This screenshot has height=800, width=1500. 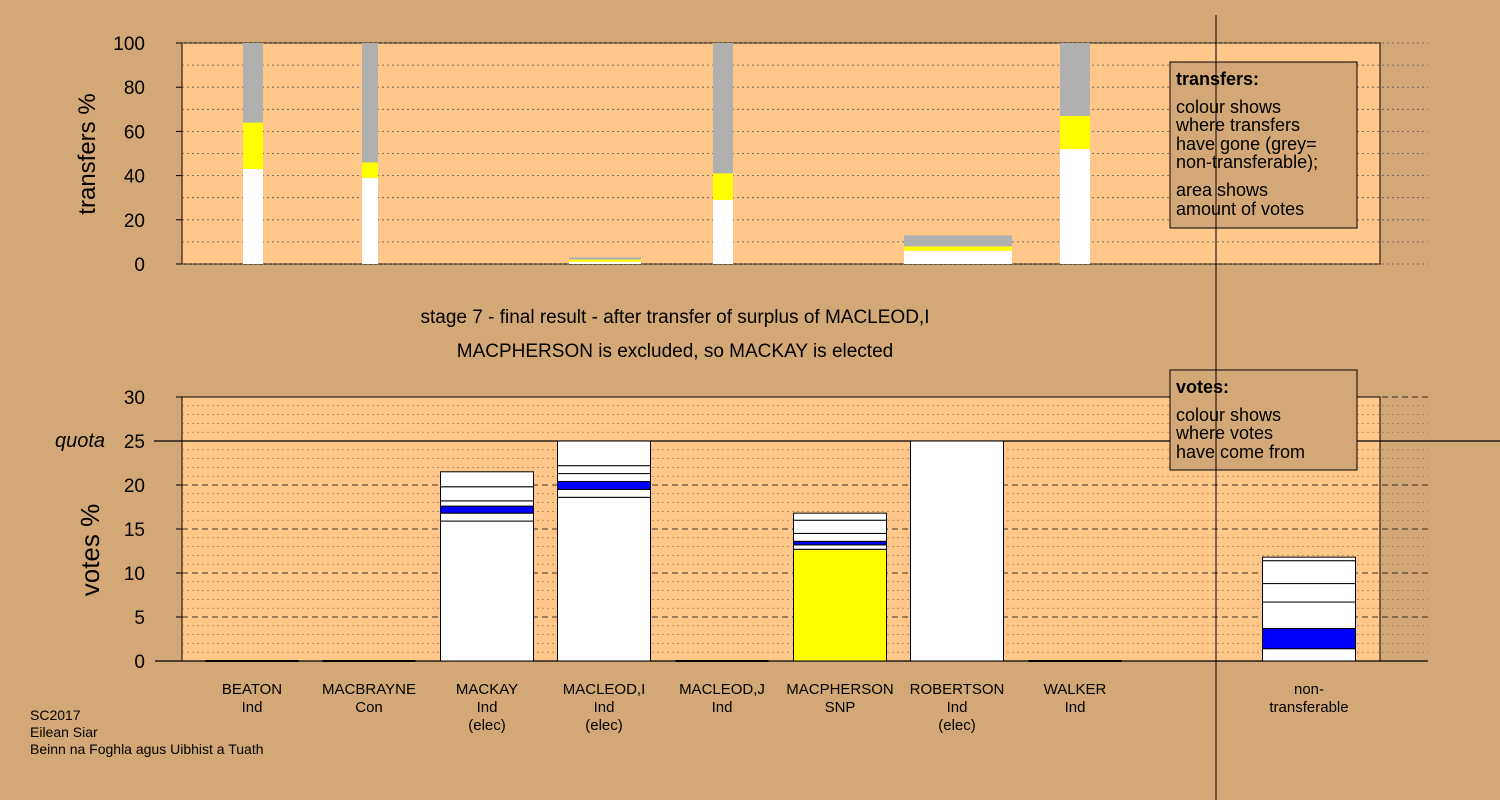 What do you see at coordinates (139, 662) in the screenshot?
I see `votes-ytick-label: 0` at bounding box center [139, 662].